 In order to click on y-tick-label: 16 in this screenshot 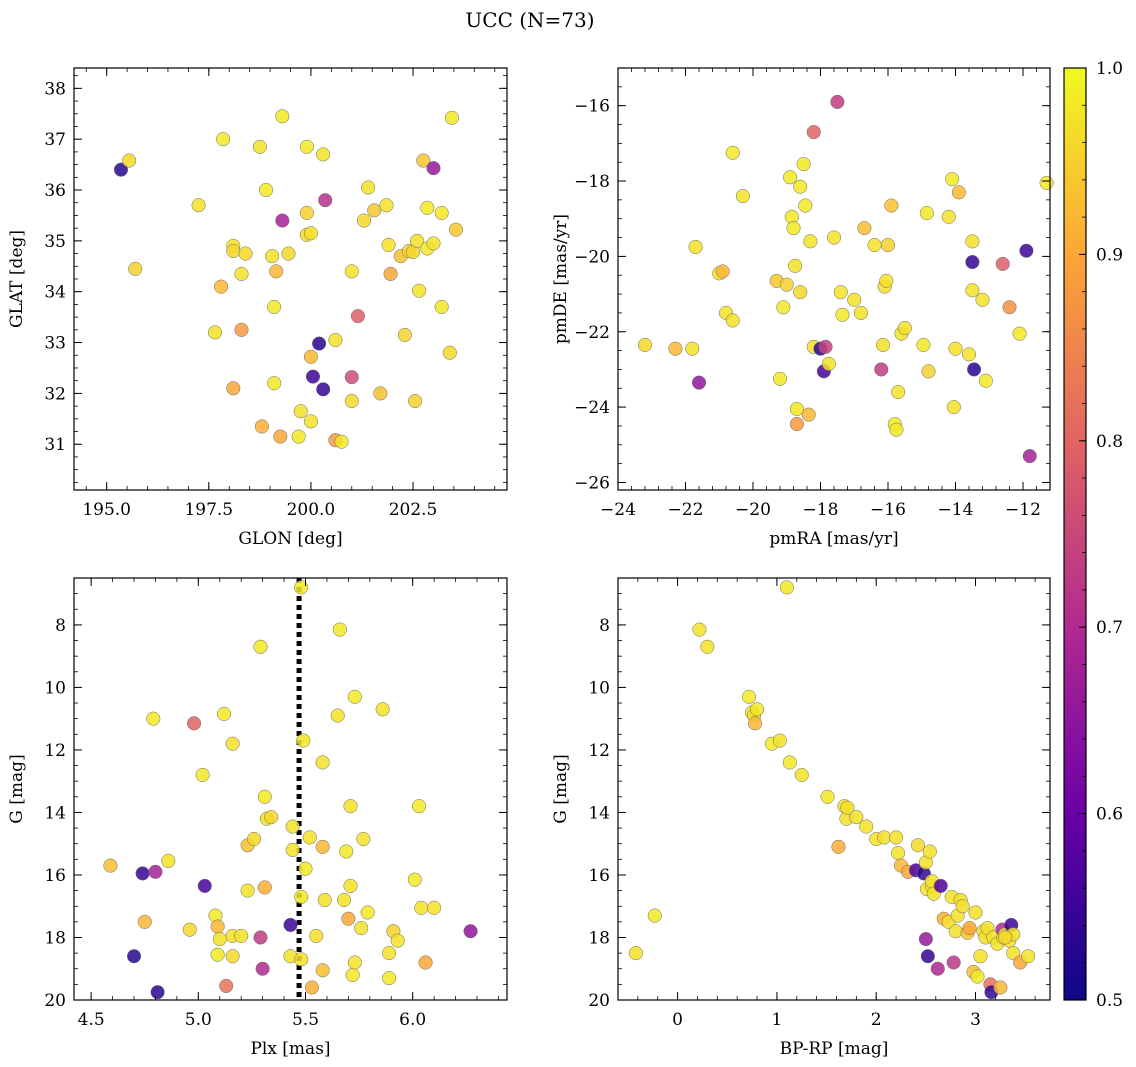, I will do `click(55, 876)`.